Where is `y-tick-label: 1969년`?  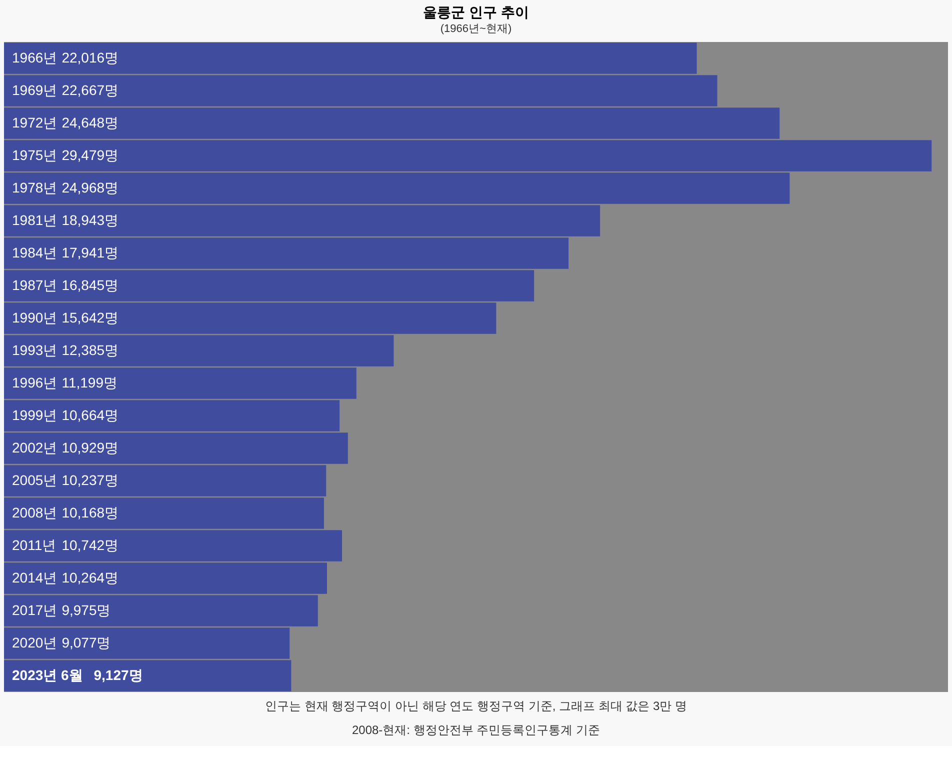 y-tick-label: 1969년 is located at coordinates (35, 90).